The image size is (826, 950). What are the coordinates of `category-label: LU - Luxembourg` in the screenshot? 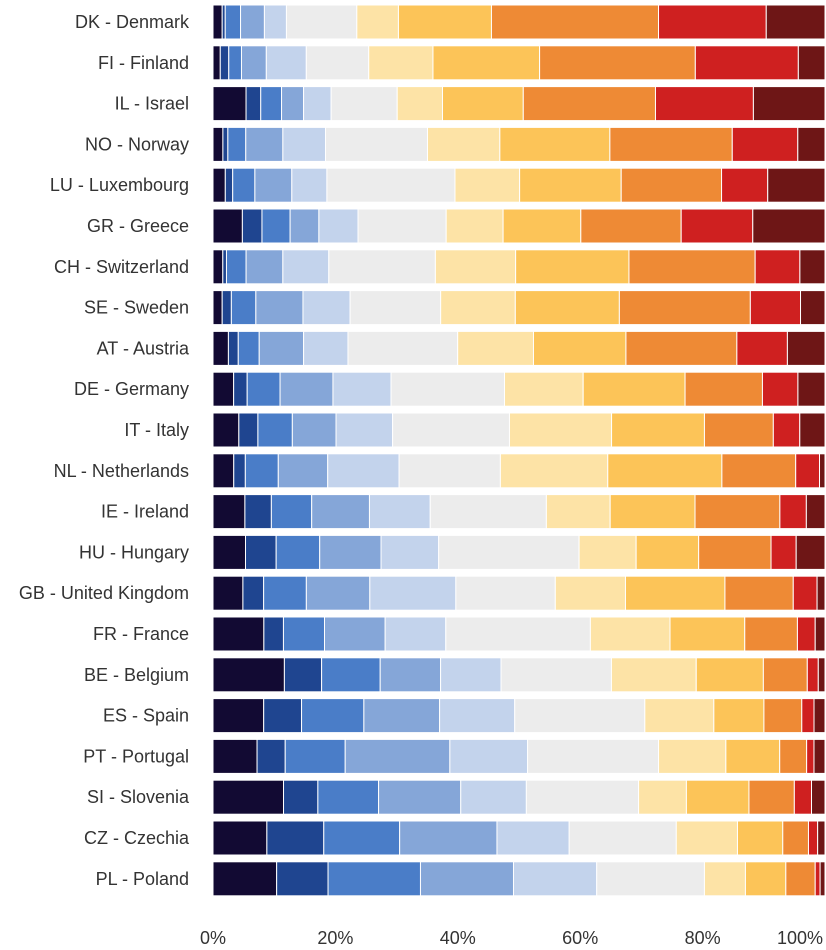 It's located at (119, 185).